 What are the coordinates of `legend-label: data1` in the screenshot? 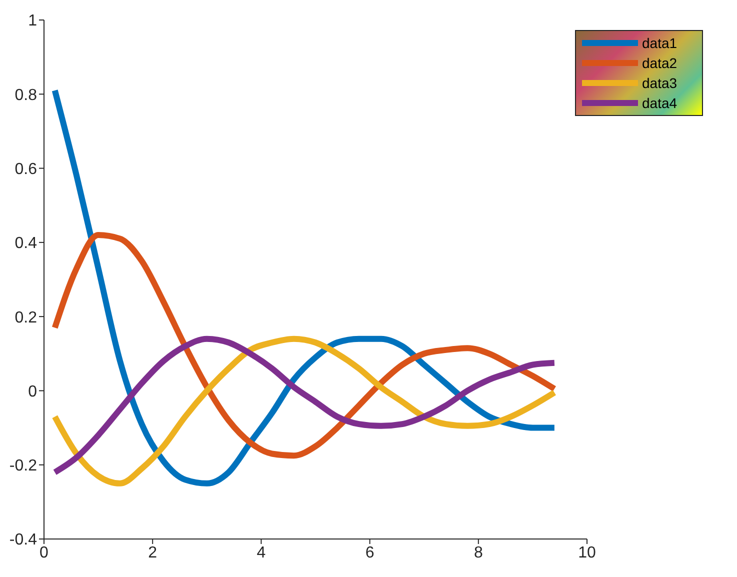 It's located at (660, 43).